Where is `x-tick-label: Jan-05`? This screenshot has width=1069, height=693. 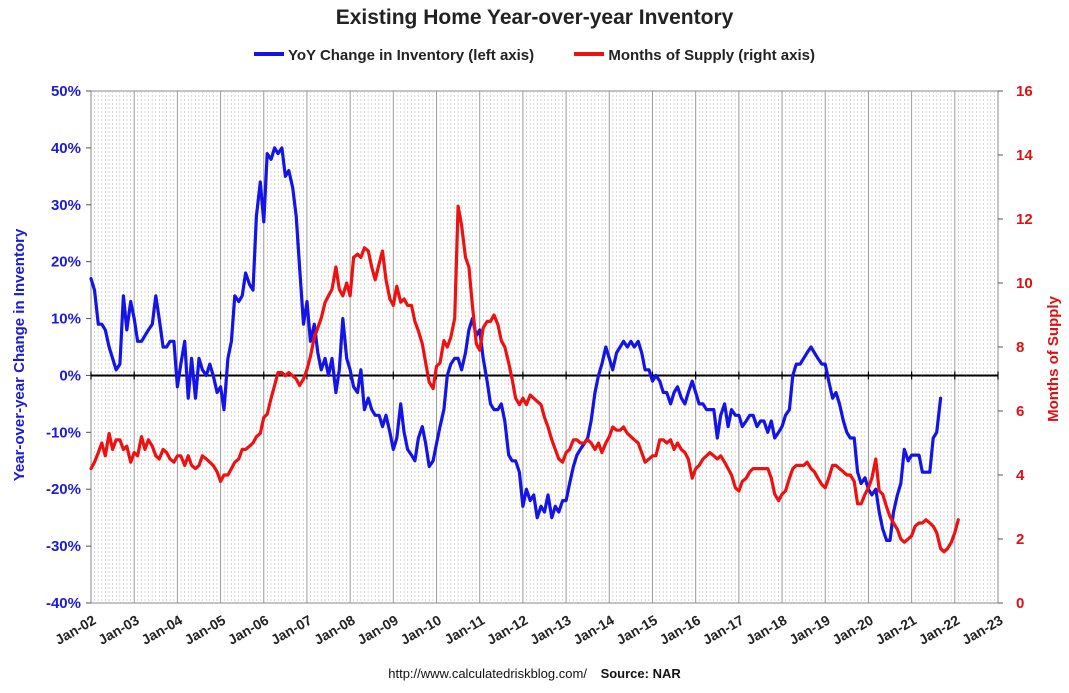
x-tick-label: Jan-05 is located at coordinates (205, 630).